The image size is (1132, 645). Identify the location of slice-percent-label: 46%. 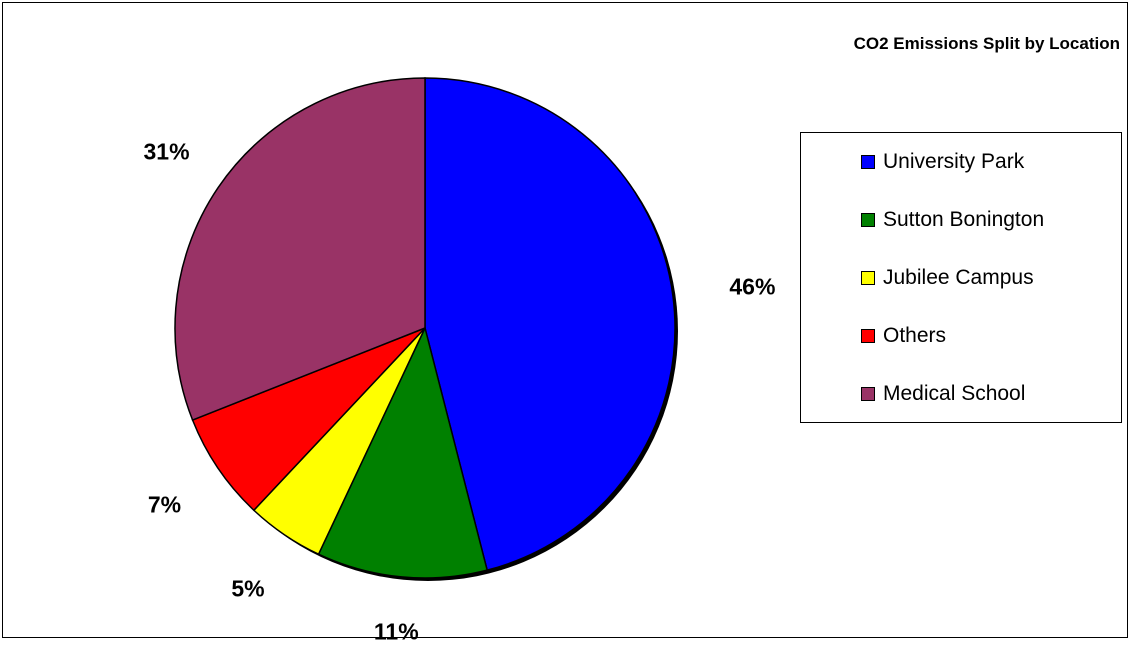
(752, 286).